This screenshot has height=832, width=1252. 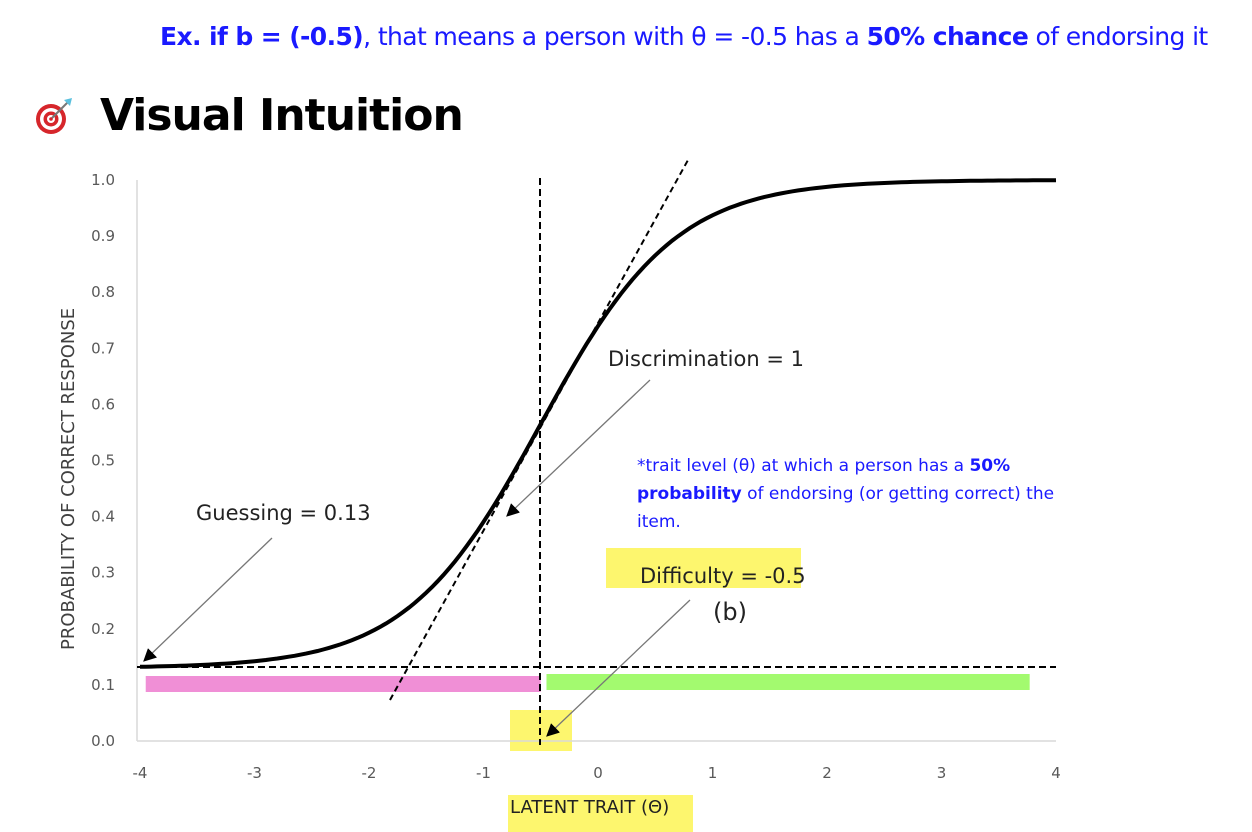 What do you see at coordinates (103, 573) in the screenshot?
I see `y-tick-label: 0.3` at bounding box center [103, 573].